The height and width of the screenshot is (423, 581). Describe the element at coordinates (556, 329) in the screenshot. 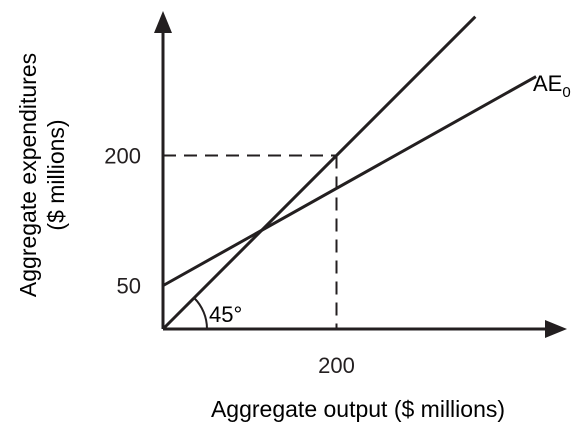

I see `x-axis-arrow` at that location.